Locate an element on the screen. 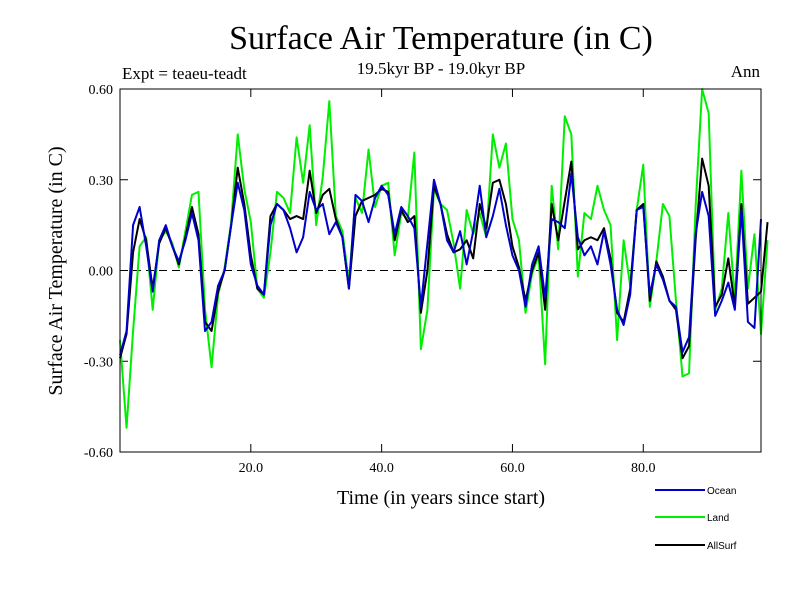 The width and height of the screenshot is (800, 600). legend-label-ocean: Ocean is located at coordinates (721, 491).